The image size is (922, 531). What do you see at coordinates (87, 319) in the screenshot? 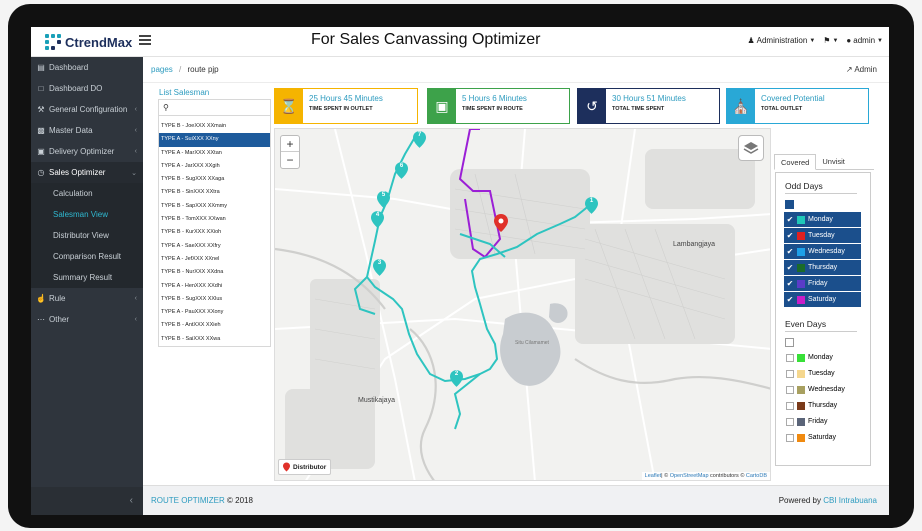
I see `sidebar-item-other: ⋯ Other ‹` at bounding box center [87, 319].